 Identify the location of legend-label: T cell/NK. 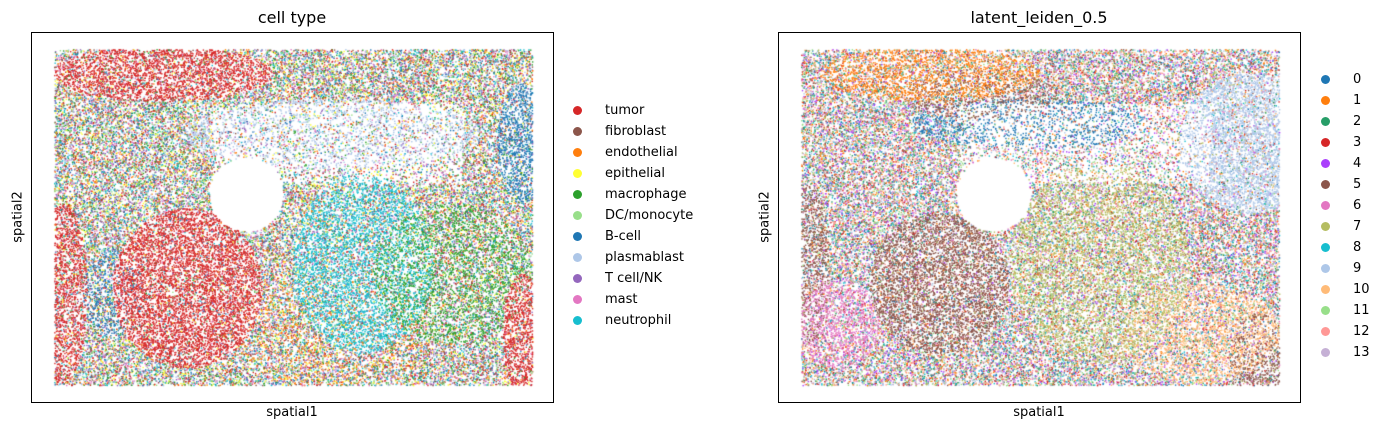
(634, 278).